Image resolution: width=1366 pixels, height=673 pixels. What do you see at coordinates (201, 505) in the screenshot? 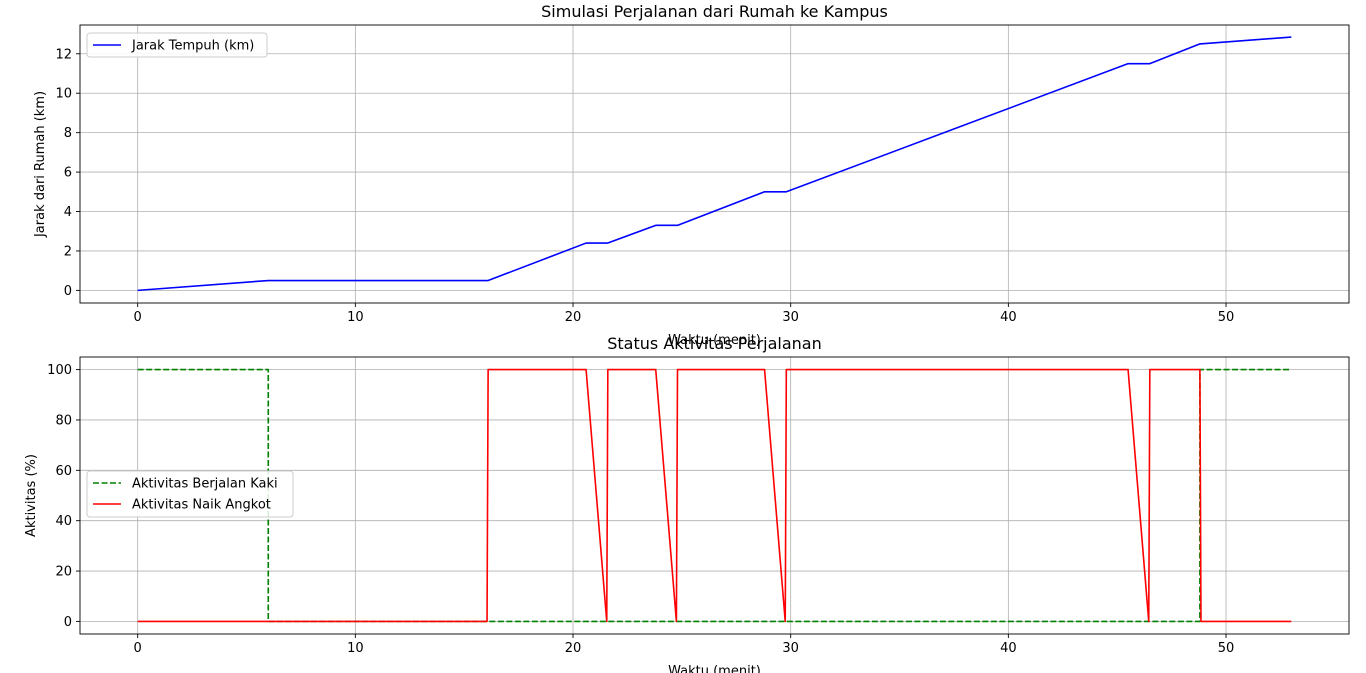
I see `legend-label-2: Aktivitas Naik Angkot` at bounding box center [201, 505].